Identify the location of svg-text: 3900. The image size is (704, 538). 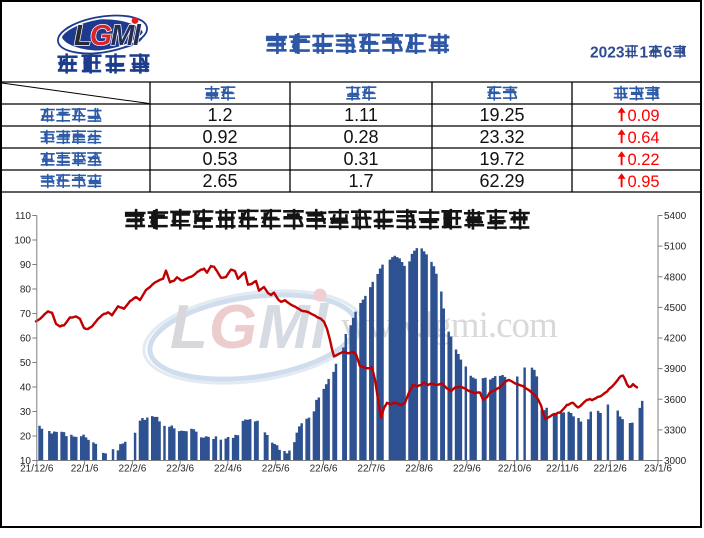
(675, 369).